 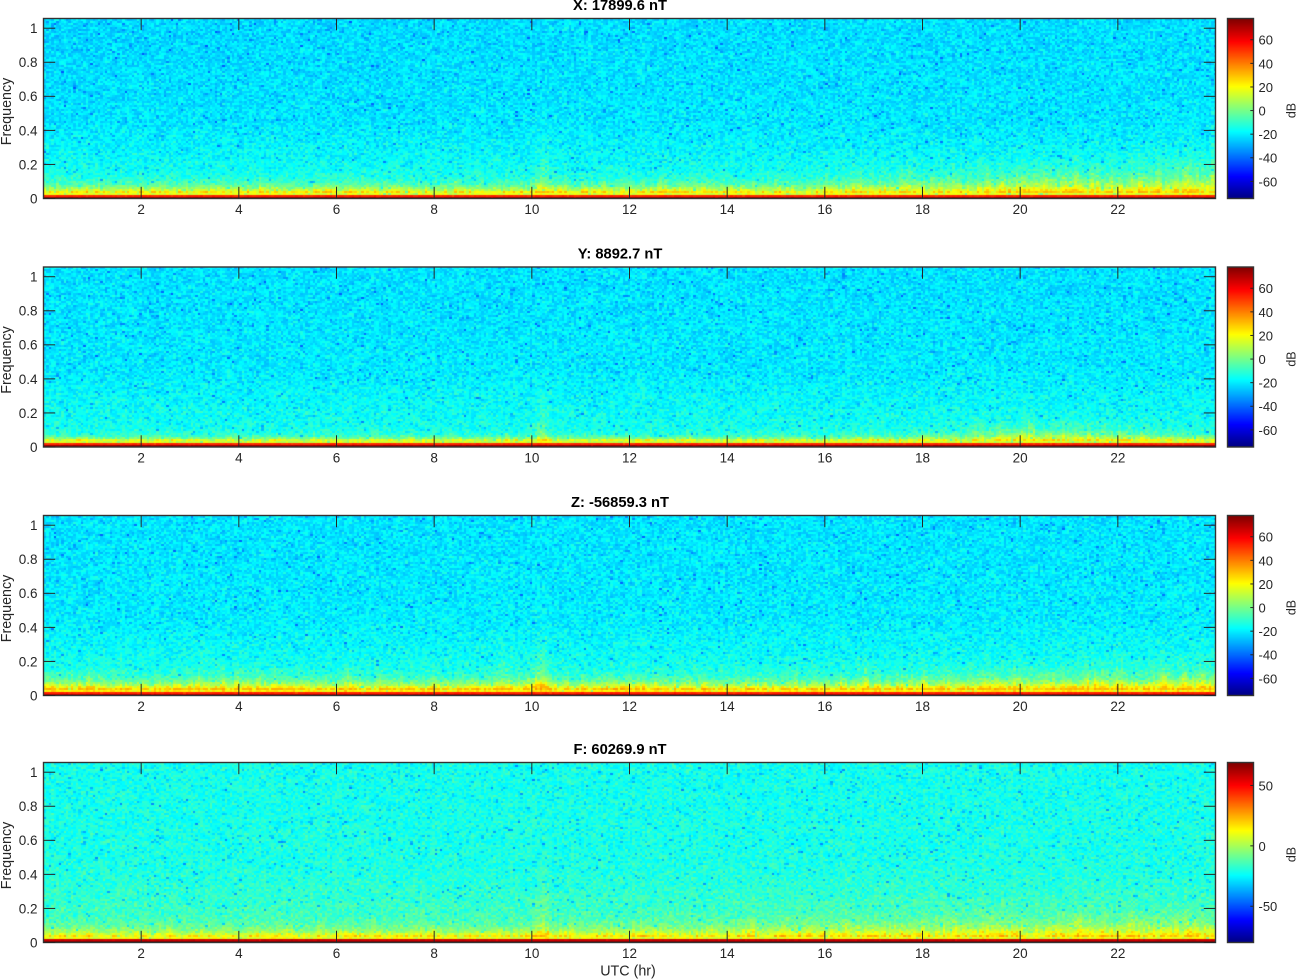 I want to click on svg-text: Z: -56859.3 nT, so click(x=620, y=503).